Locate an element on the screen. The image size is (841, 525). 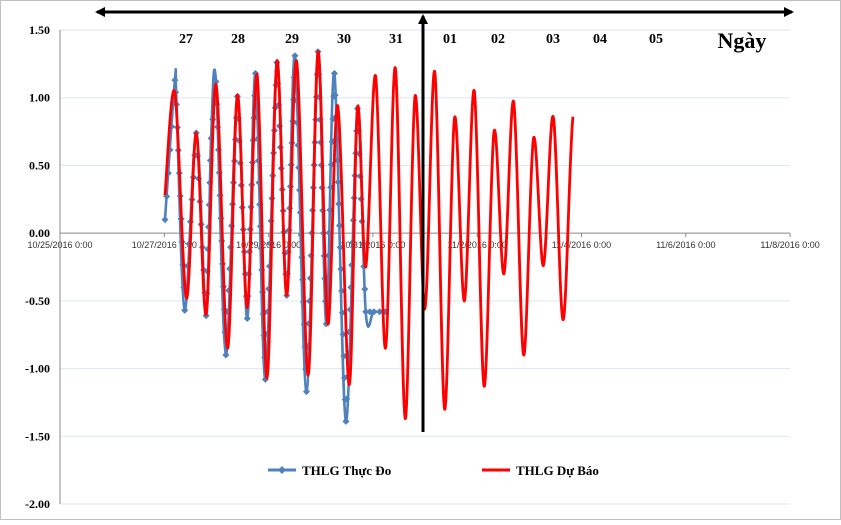
y-tick-label: 0.00 is located at coordinates (39, 233).